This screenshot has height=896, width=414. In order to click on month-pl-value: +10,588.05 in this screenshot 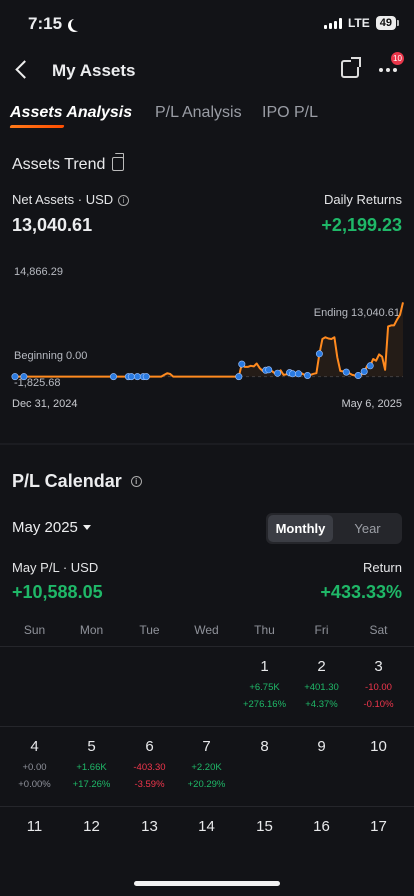, I will do `click(57, 592)`.